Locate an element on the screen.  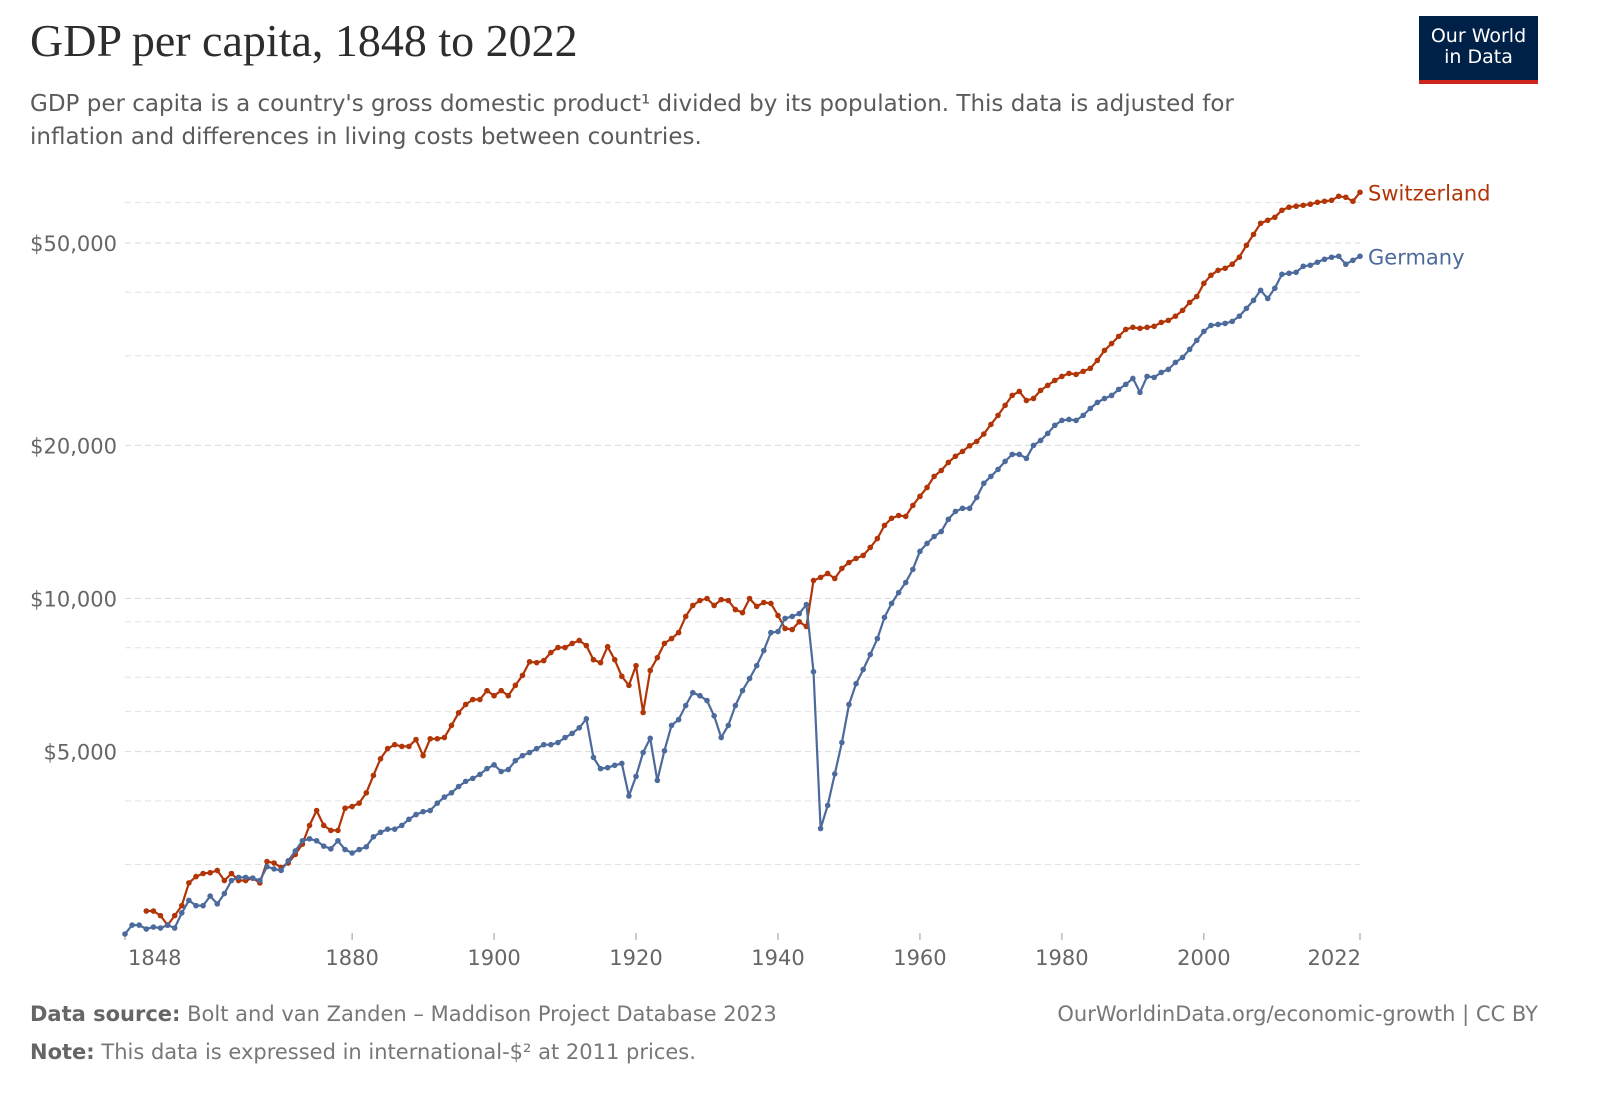
logo: Our World in Data is located at coordinates (1478, 50).